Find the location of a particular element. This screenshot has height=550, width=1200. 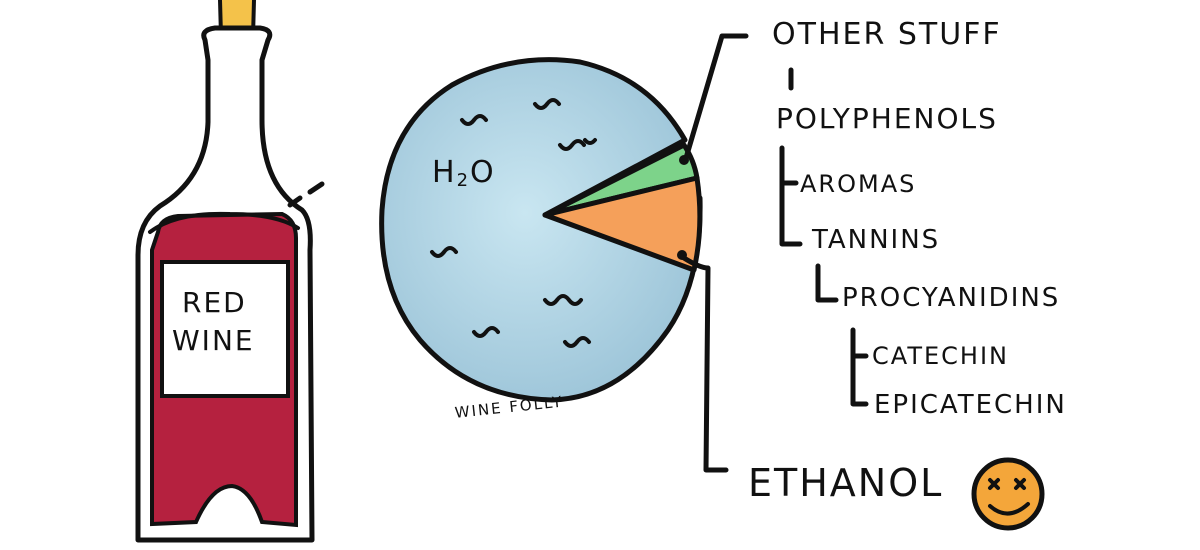

label-line-1: RED is located at coordinates (214, 302).